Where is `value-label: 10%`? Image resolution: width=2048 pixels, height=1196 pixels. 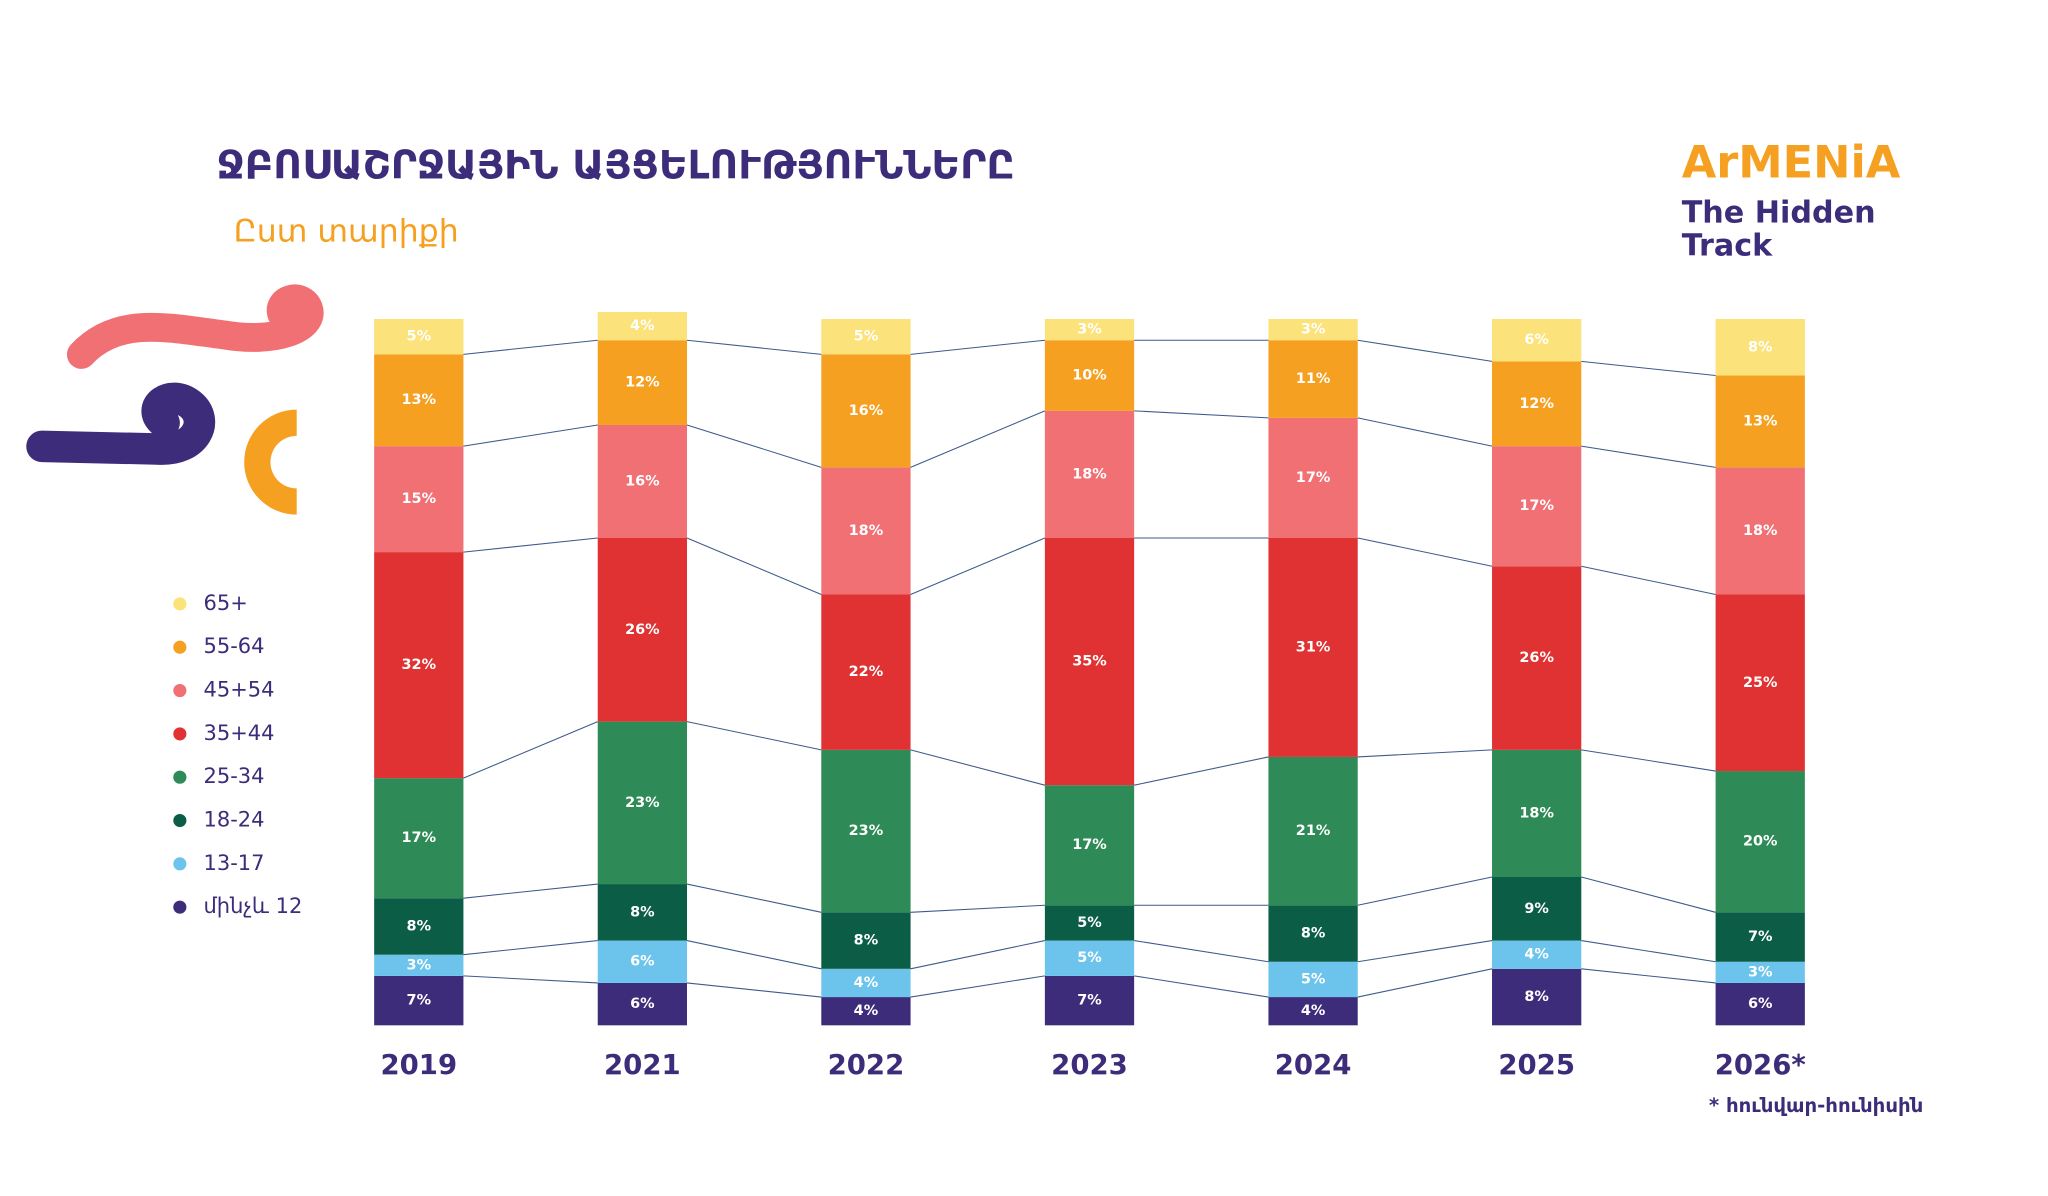
value-label: 10% is located at coordinates (1089, 376).